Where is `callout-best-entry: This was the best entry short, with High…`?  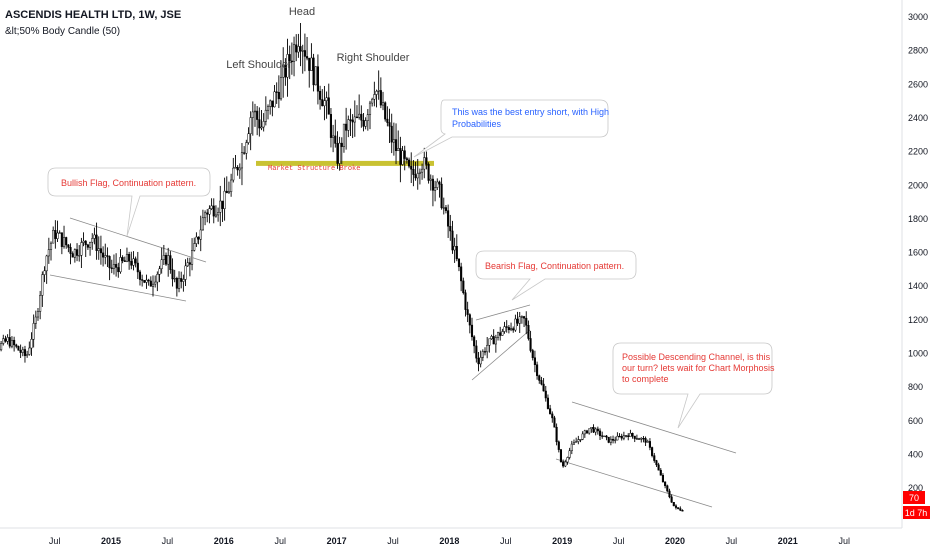
callout-best-entry: This was the best entry short, with High… is located at coordinates (511, 128).